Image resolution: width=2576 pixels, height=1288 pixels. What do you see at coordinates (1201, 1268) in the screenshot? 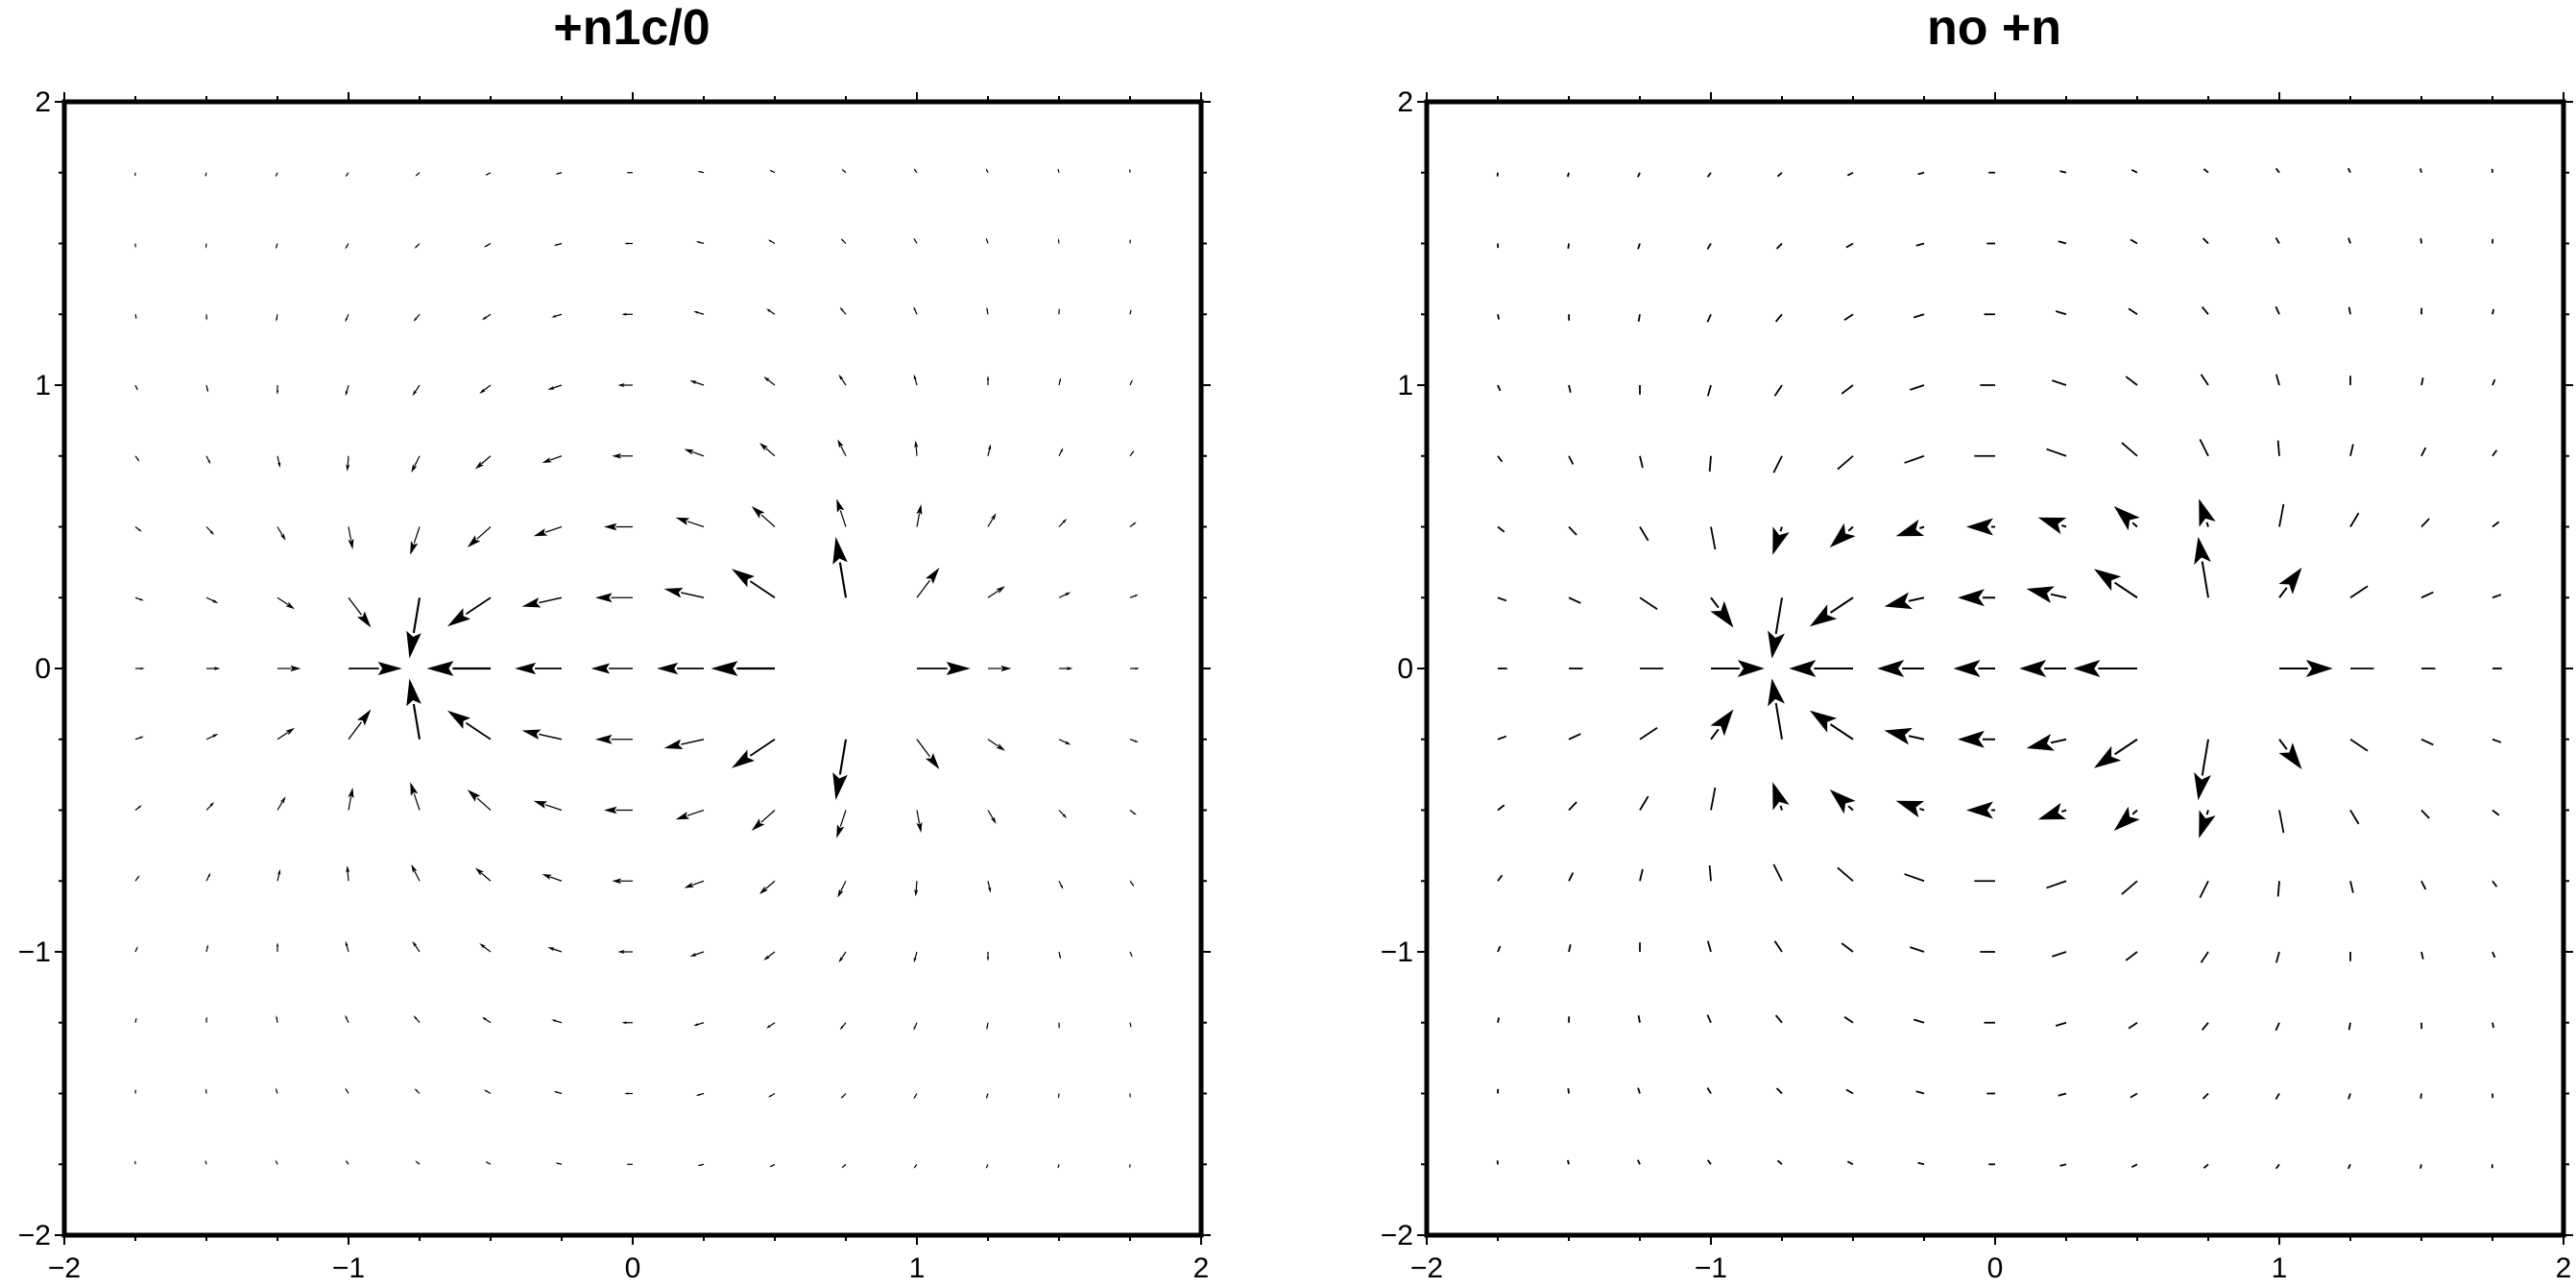
I see `x-tick-label: 2` at bounding box center [1201, 1268].